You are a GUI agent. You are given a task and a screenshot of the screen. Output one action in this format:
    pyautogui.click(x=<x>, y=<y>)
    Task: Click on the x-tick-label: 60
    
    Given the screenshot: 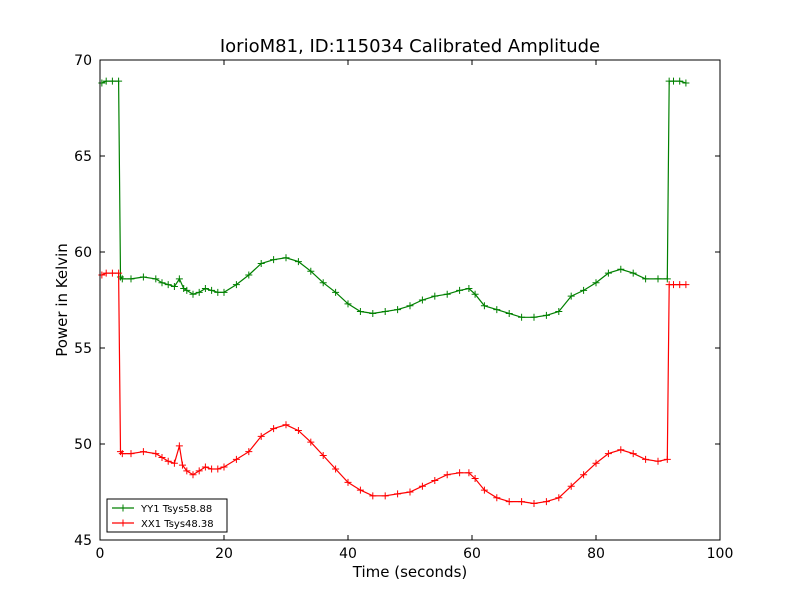 What is the action you would take?
    pyautogui.click(x=472, y=554)
    